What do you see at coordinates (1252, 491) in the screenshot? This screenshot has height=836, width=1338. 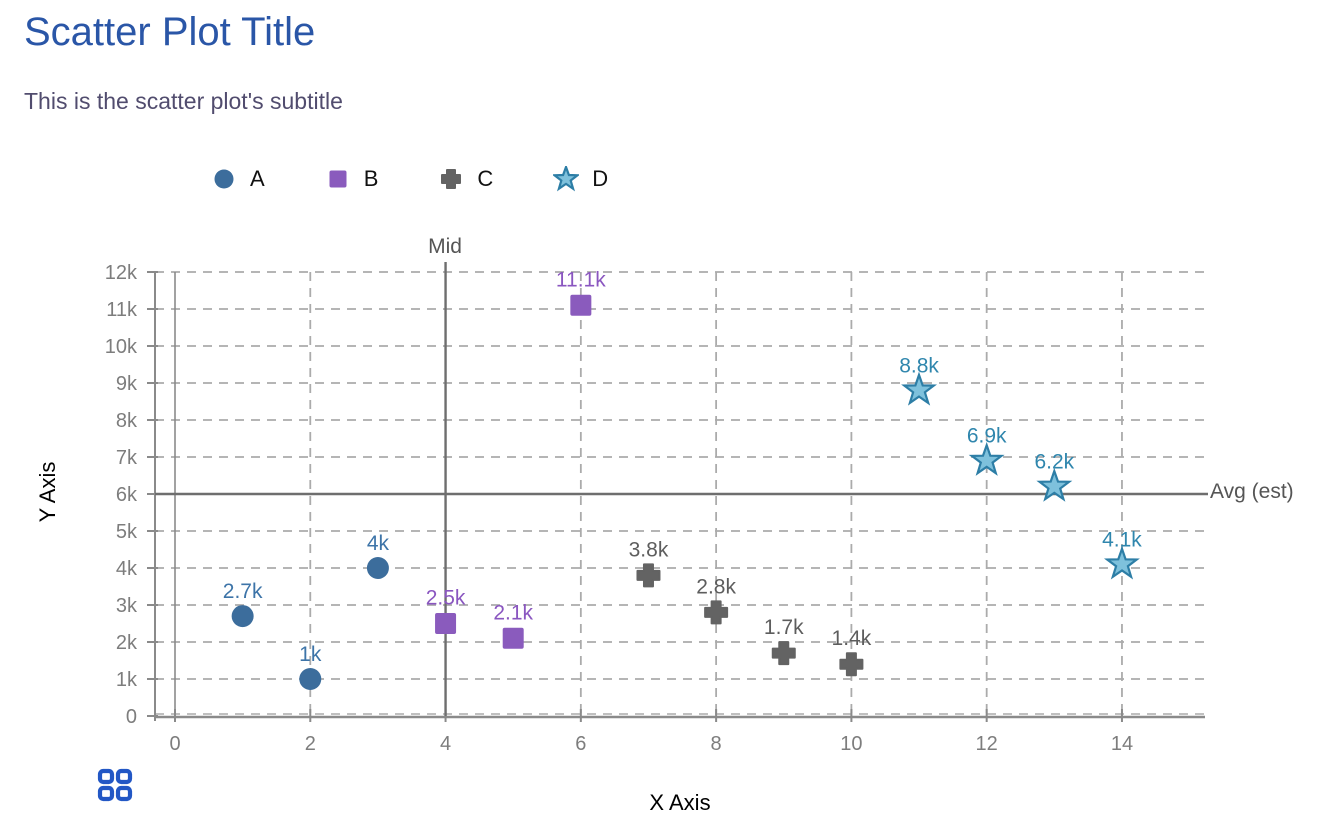 I see `avg-reference-label: Avg (est)` at bounding box center [1252, 491].